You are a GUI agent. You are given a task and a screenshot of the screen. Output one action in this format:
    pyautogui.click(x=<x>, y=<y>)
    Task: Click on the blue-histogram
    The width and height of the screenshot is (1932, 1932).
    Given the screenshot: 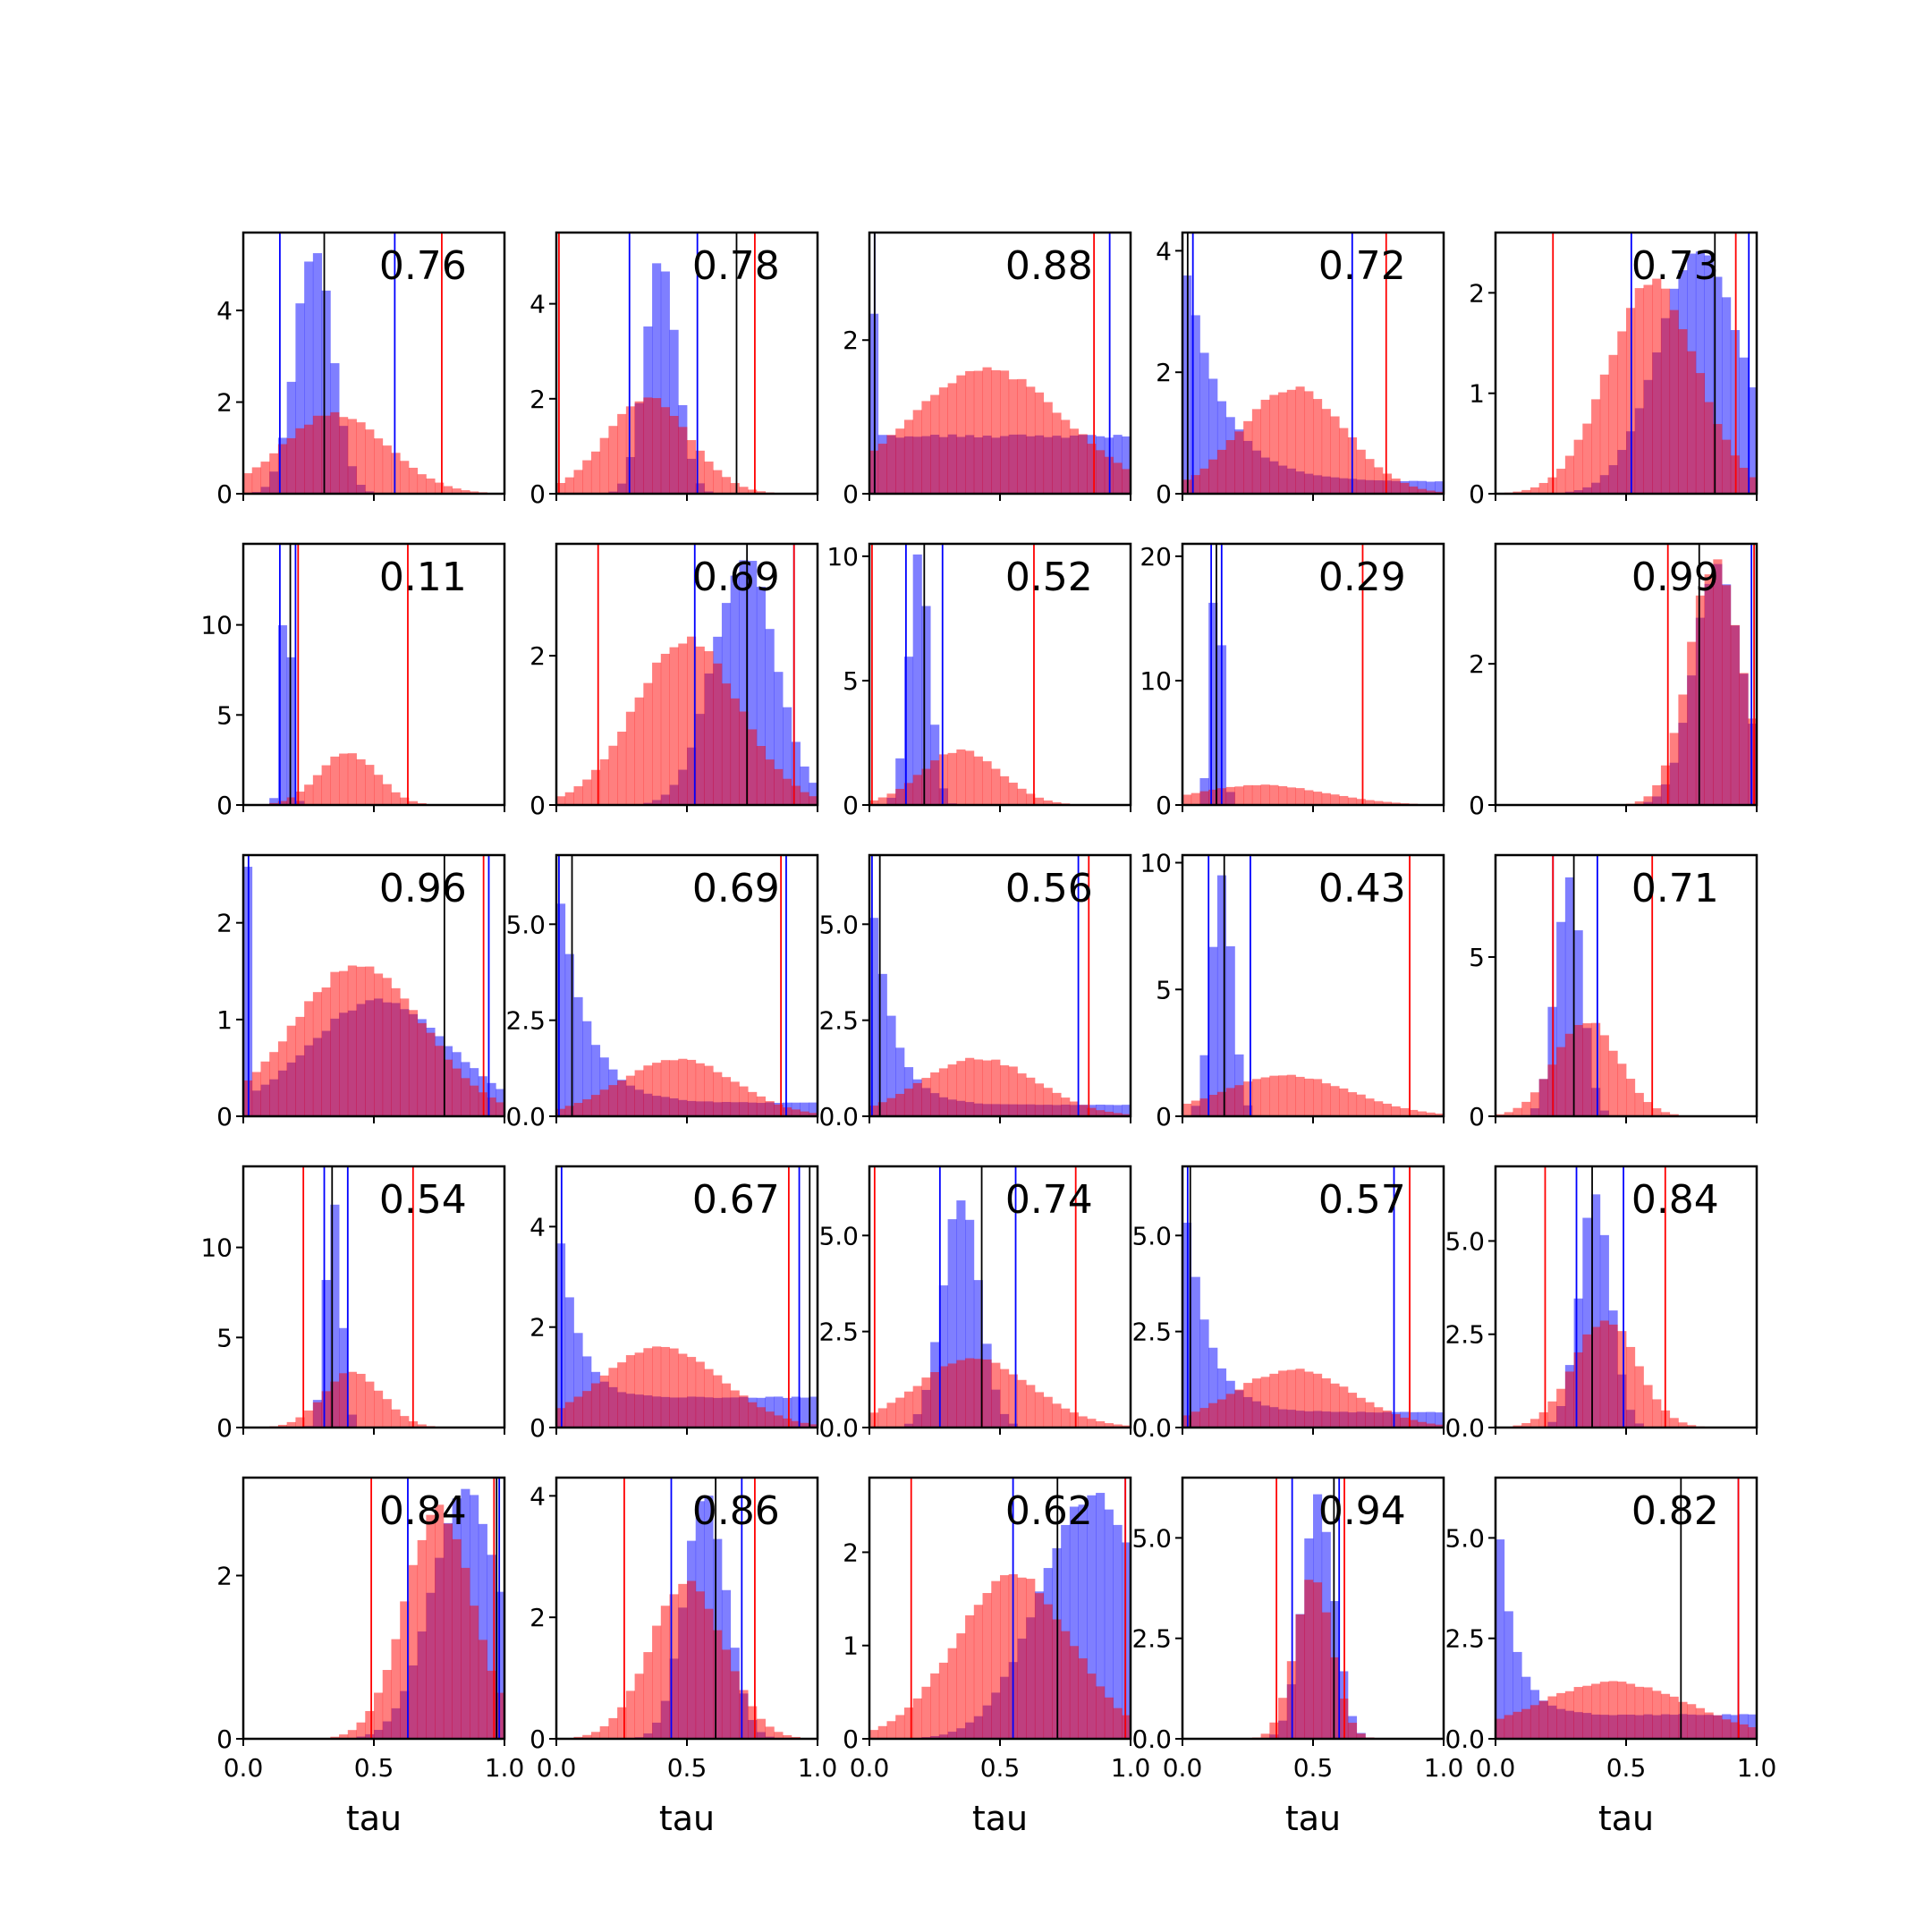 What is the action you would take?
    pyautogui.click(x=1222, y=995)
    